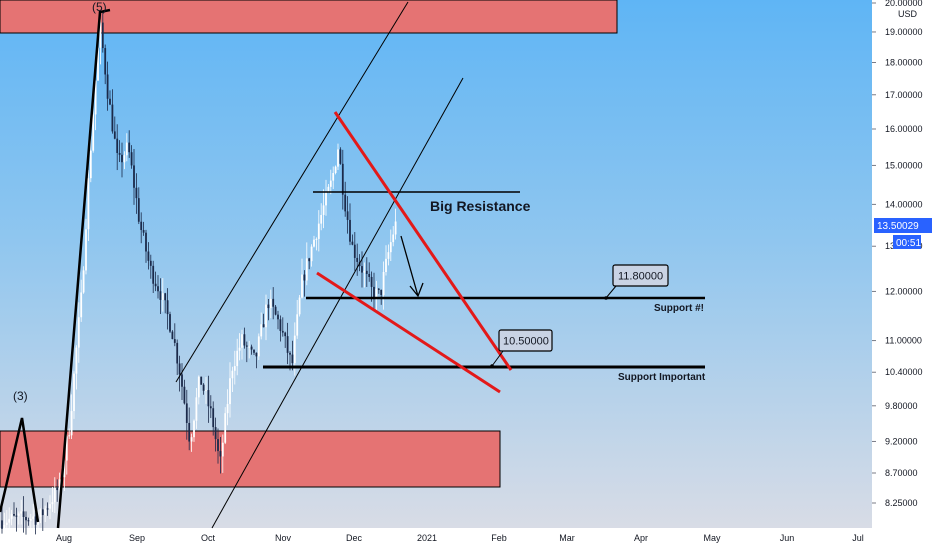 The height and width of the screenshot is (550, 932). What do you see at coordinates (208, 538) in the screenshot?
I see `time-tick-label: Oct` at bounding box center [208, 538].